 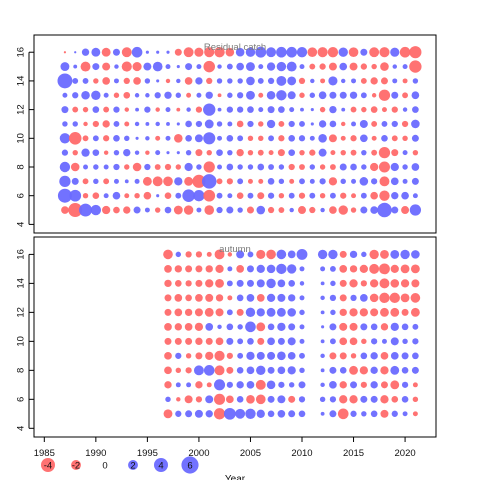 What do you see at coordinates (21, 224) in the screenshot?
I see `y-tick-label: 4` at bounding box center [21, 224].